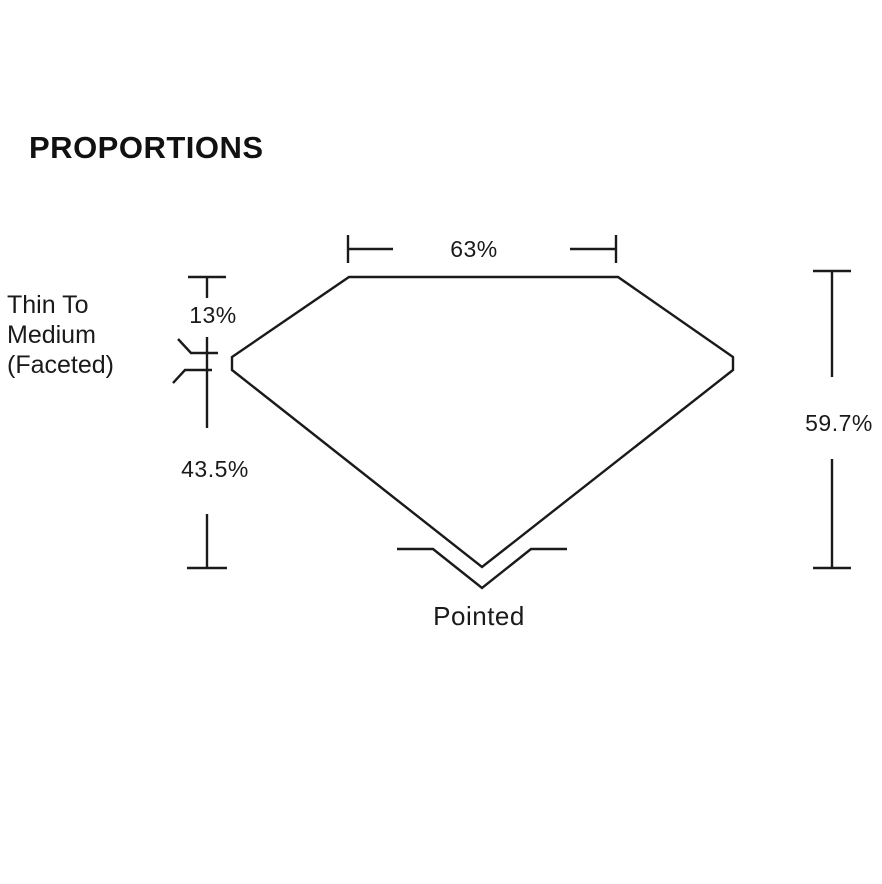  What do you see at coordinates (60, 365) in the screenshot?
I see `girdle-label-line-3: (Faceted)` at bounding box center [60, 365].